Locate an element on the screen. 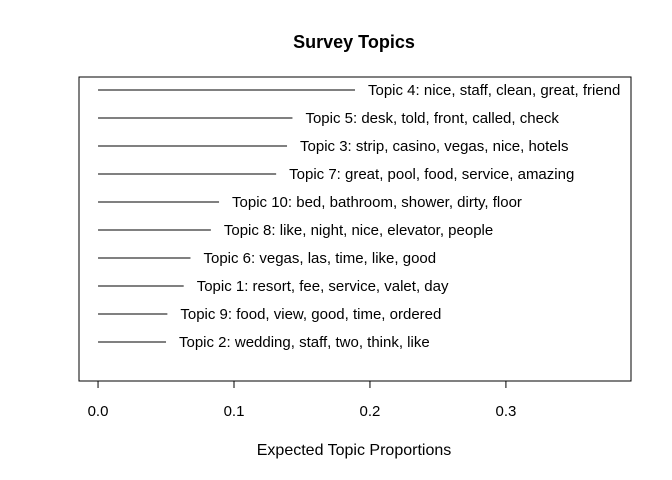 This screenshot has height=480, width=672. x-tick-label: 0.1 is located at coordinates (234, 411).